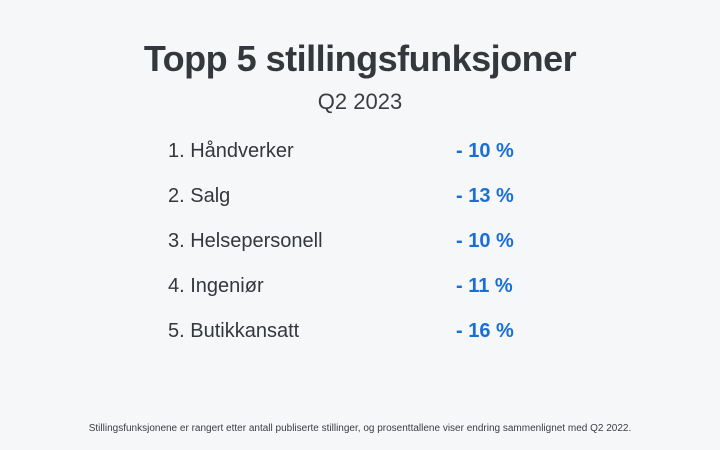 This screenshot has width=720, height=450. Describe the element at coordinates (484, 286) in the screenshot. I see `ranking-change: - 11 %` at that location.